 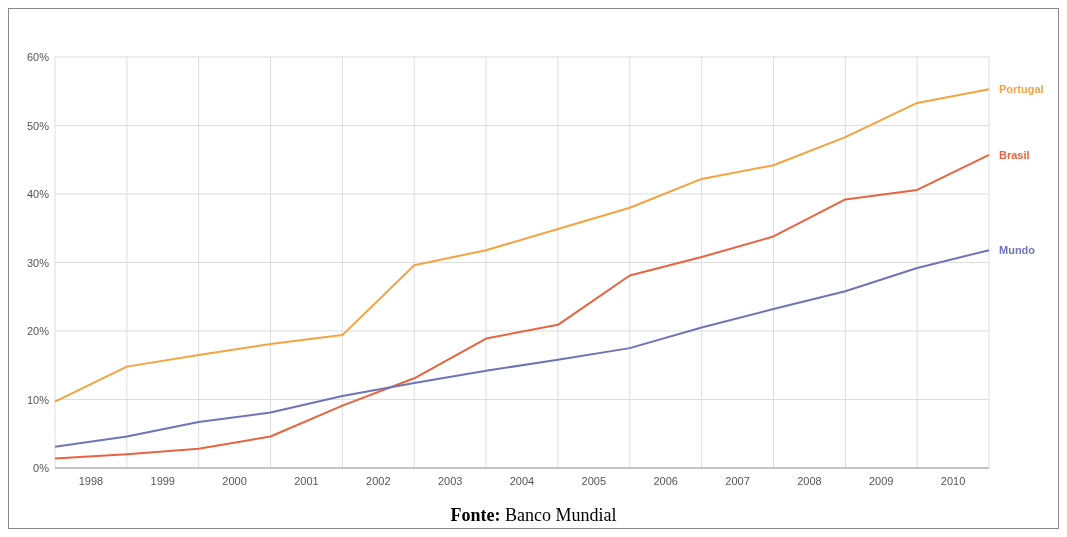 I want to click on x-tick-label: 1999, so click(x=163, y=481).